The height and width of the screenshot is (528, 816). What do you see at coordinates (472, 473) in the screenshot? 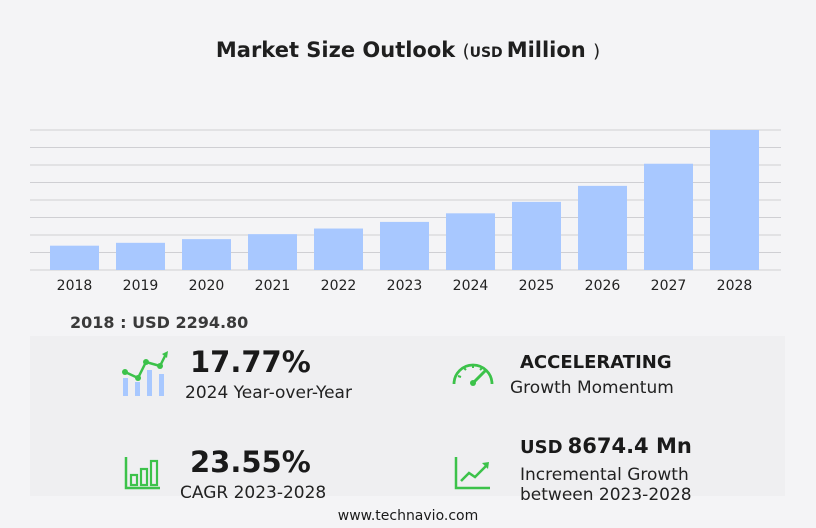
I see `trend-up-icon` at bounding box center [472, 473].